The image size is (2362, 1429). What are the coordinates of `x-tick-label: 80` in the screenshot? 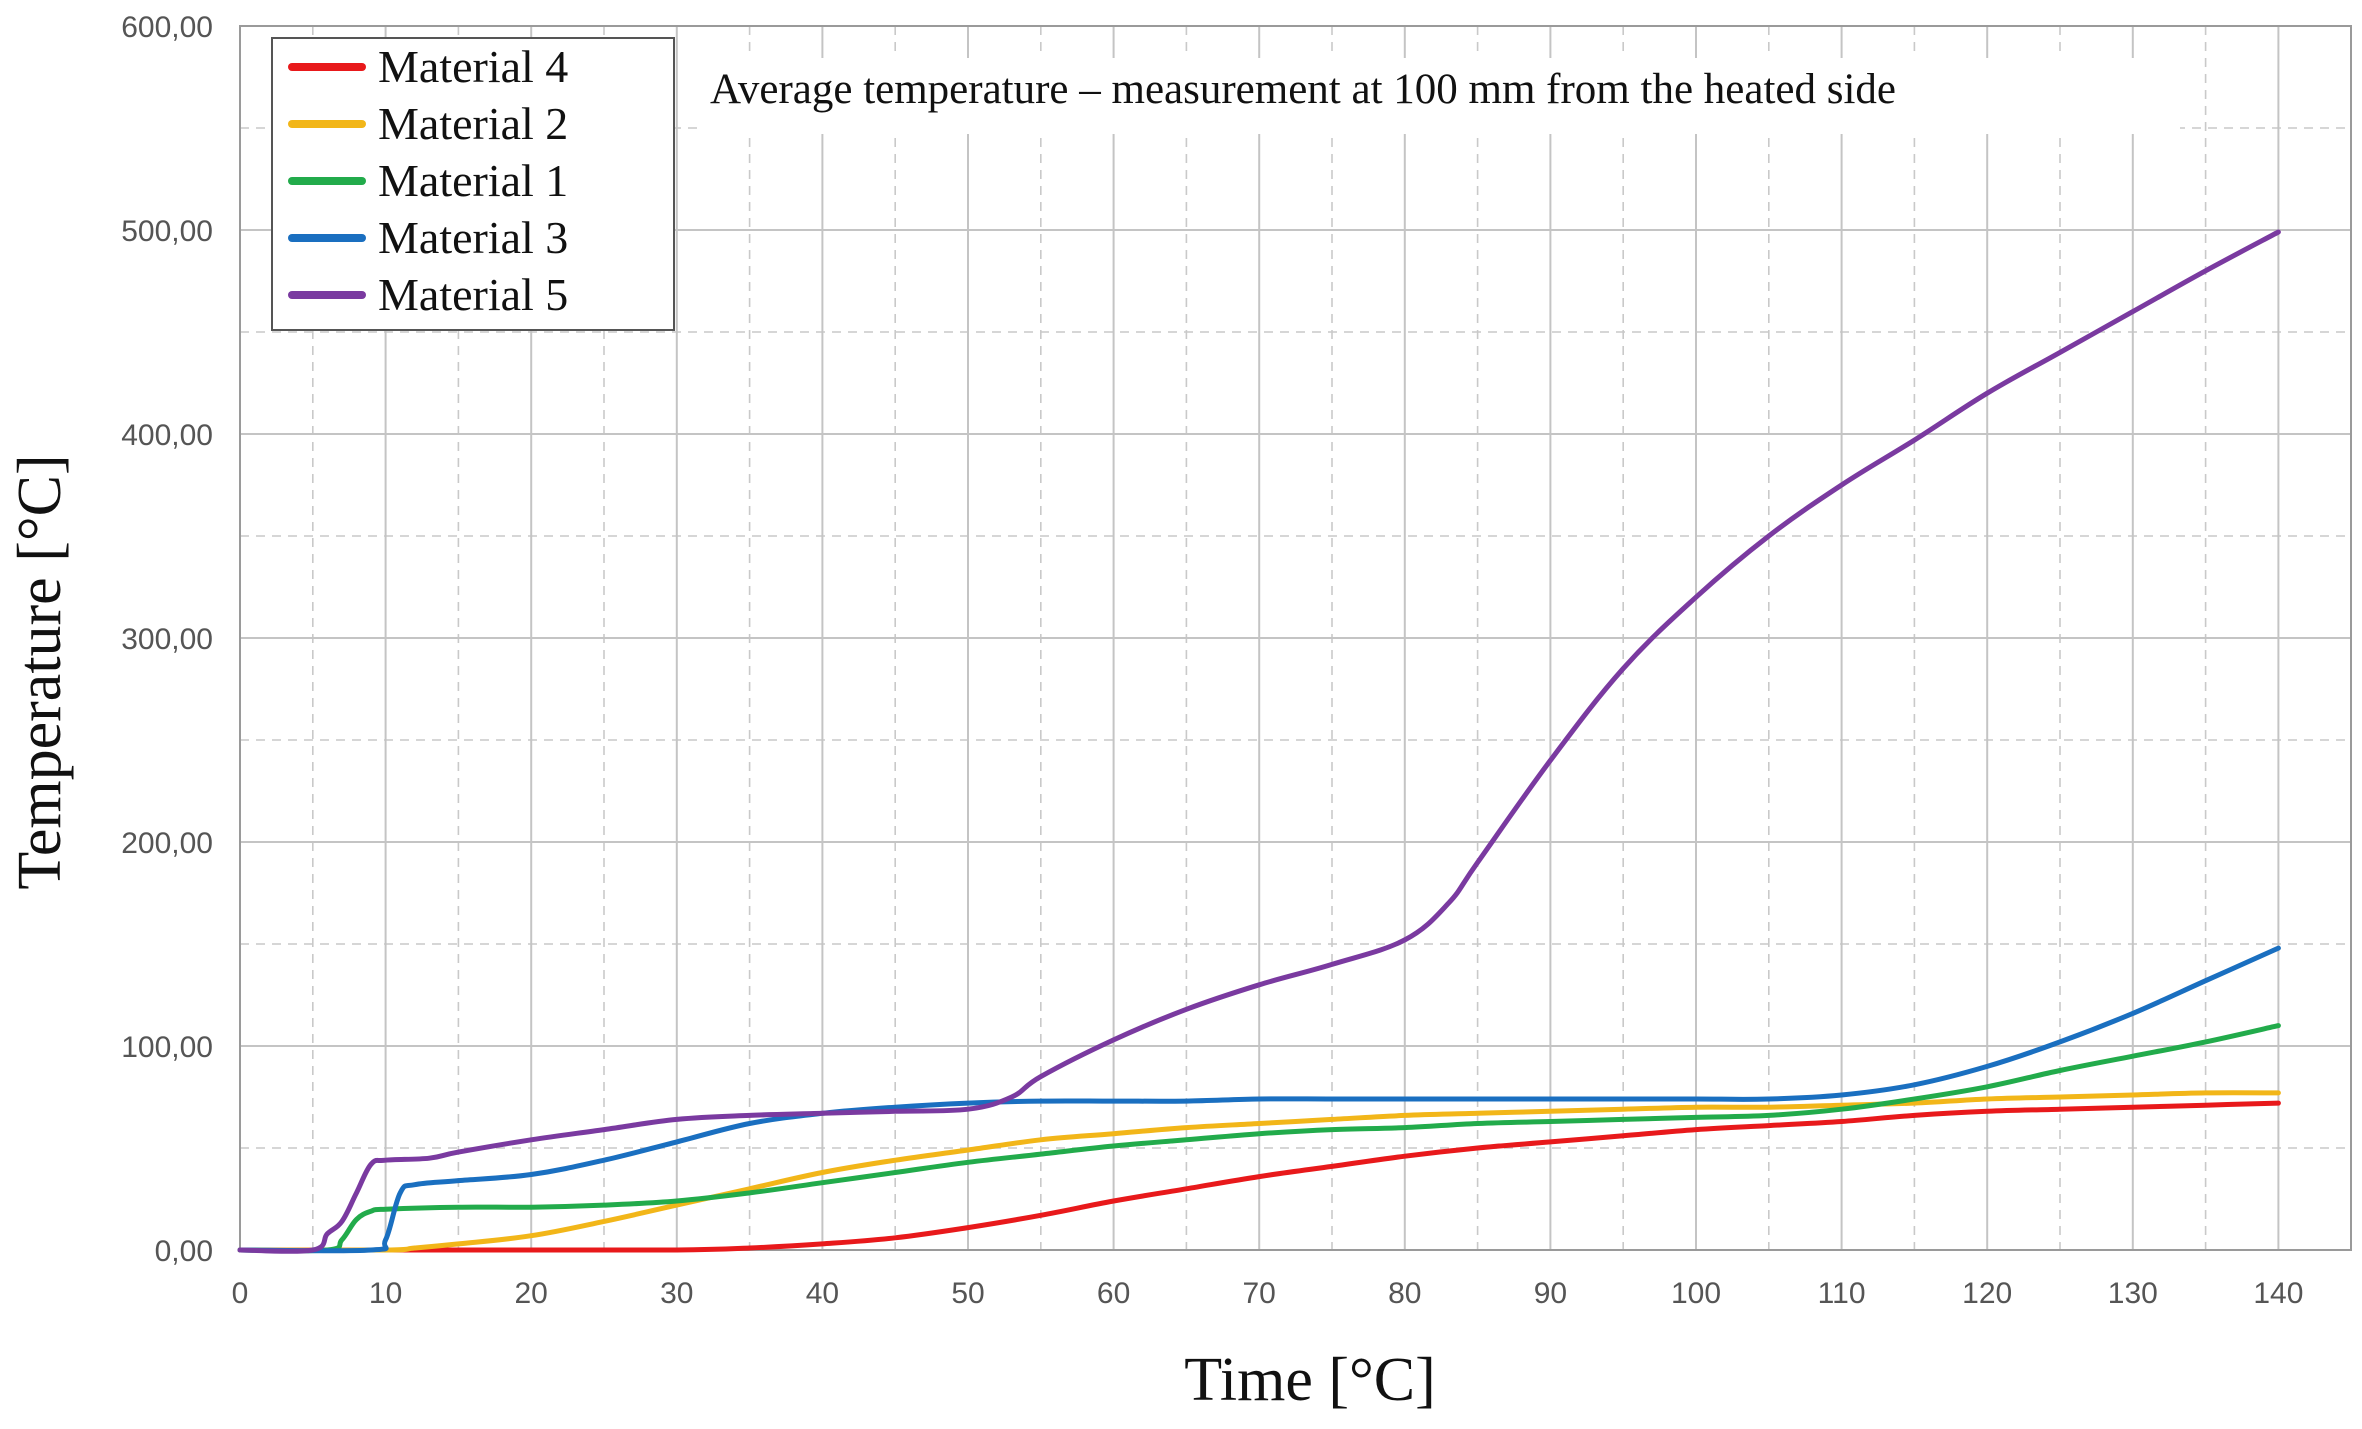 It's located at (1404, 1293).